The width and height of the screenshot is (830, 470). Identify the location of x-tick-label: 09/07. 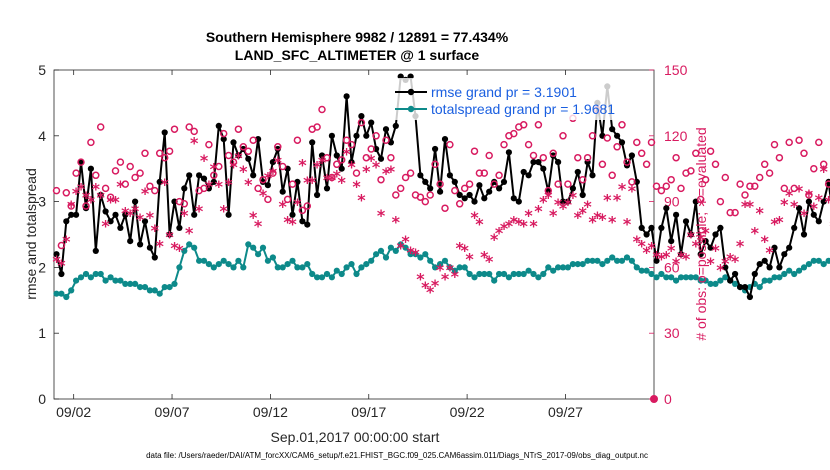
(172, 412).